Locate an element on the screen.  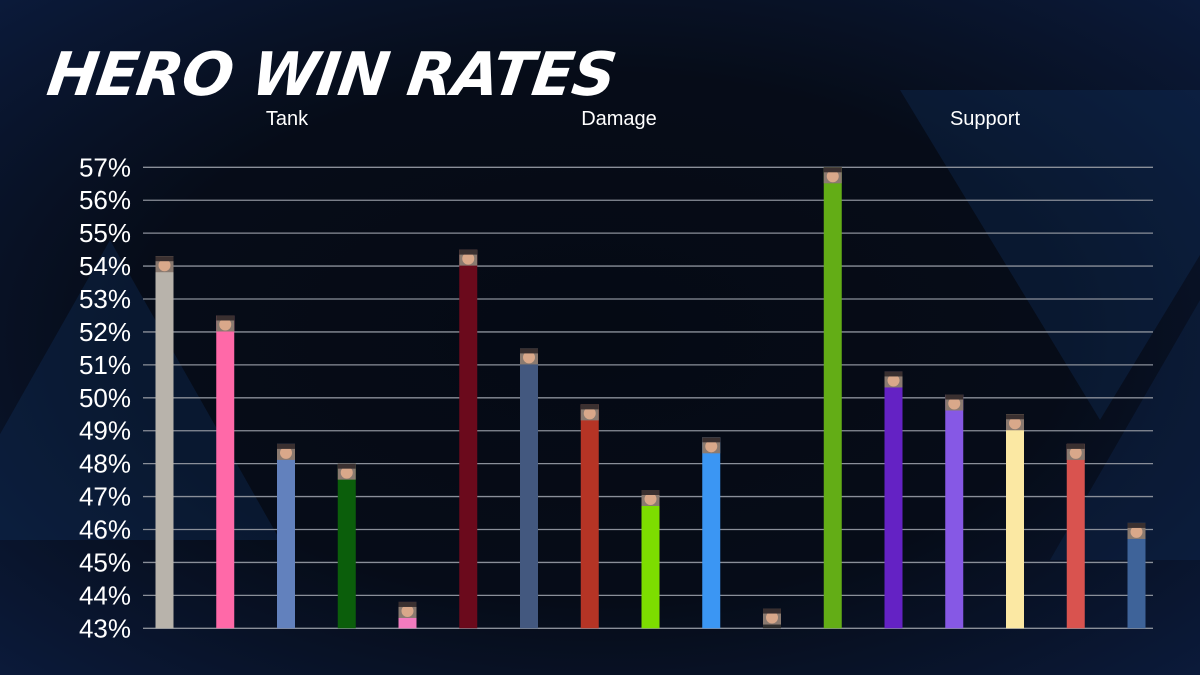
group-label-tank: Tank is located at coordinates (287, 119).